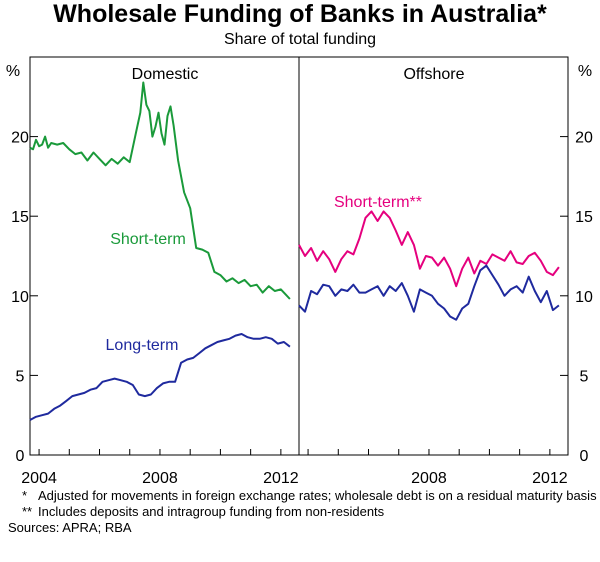 The height and width of the screenshot is (562, 600). What do you see at coordinates (165, 74) in the screenshot?
I see `panel-title-domestic: Domestic` at bounding box center [165, 74].